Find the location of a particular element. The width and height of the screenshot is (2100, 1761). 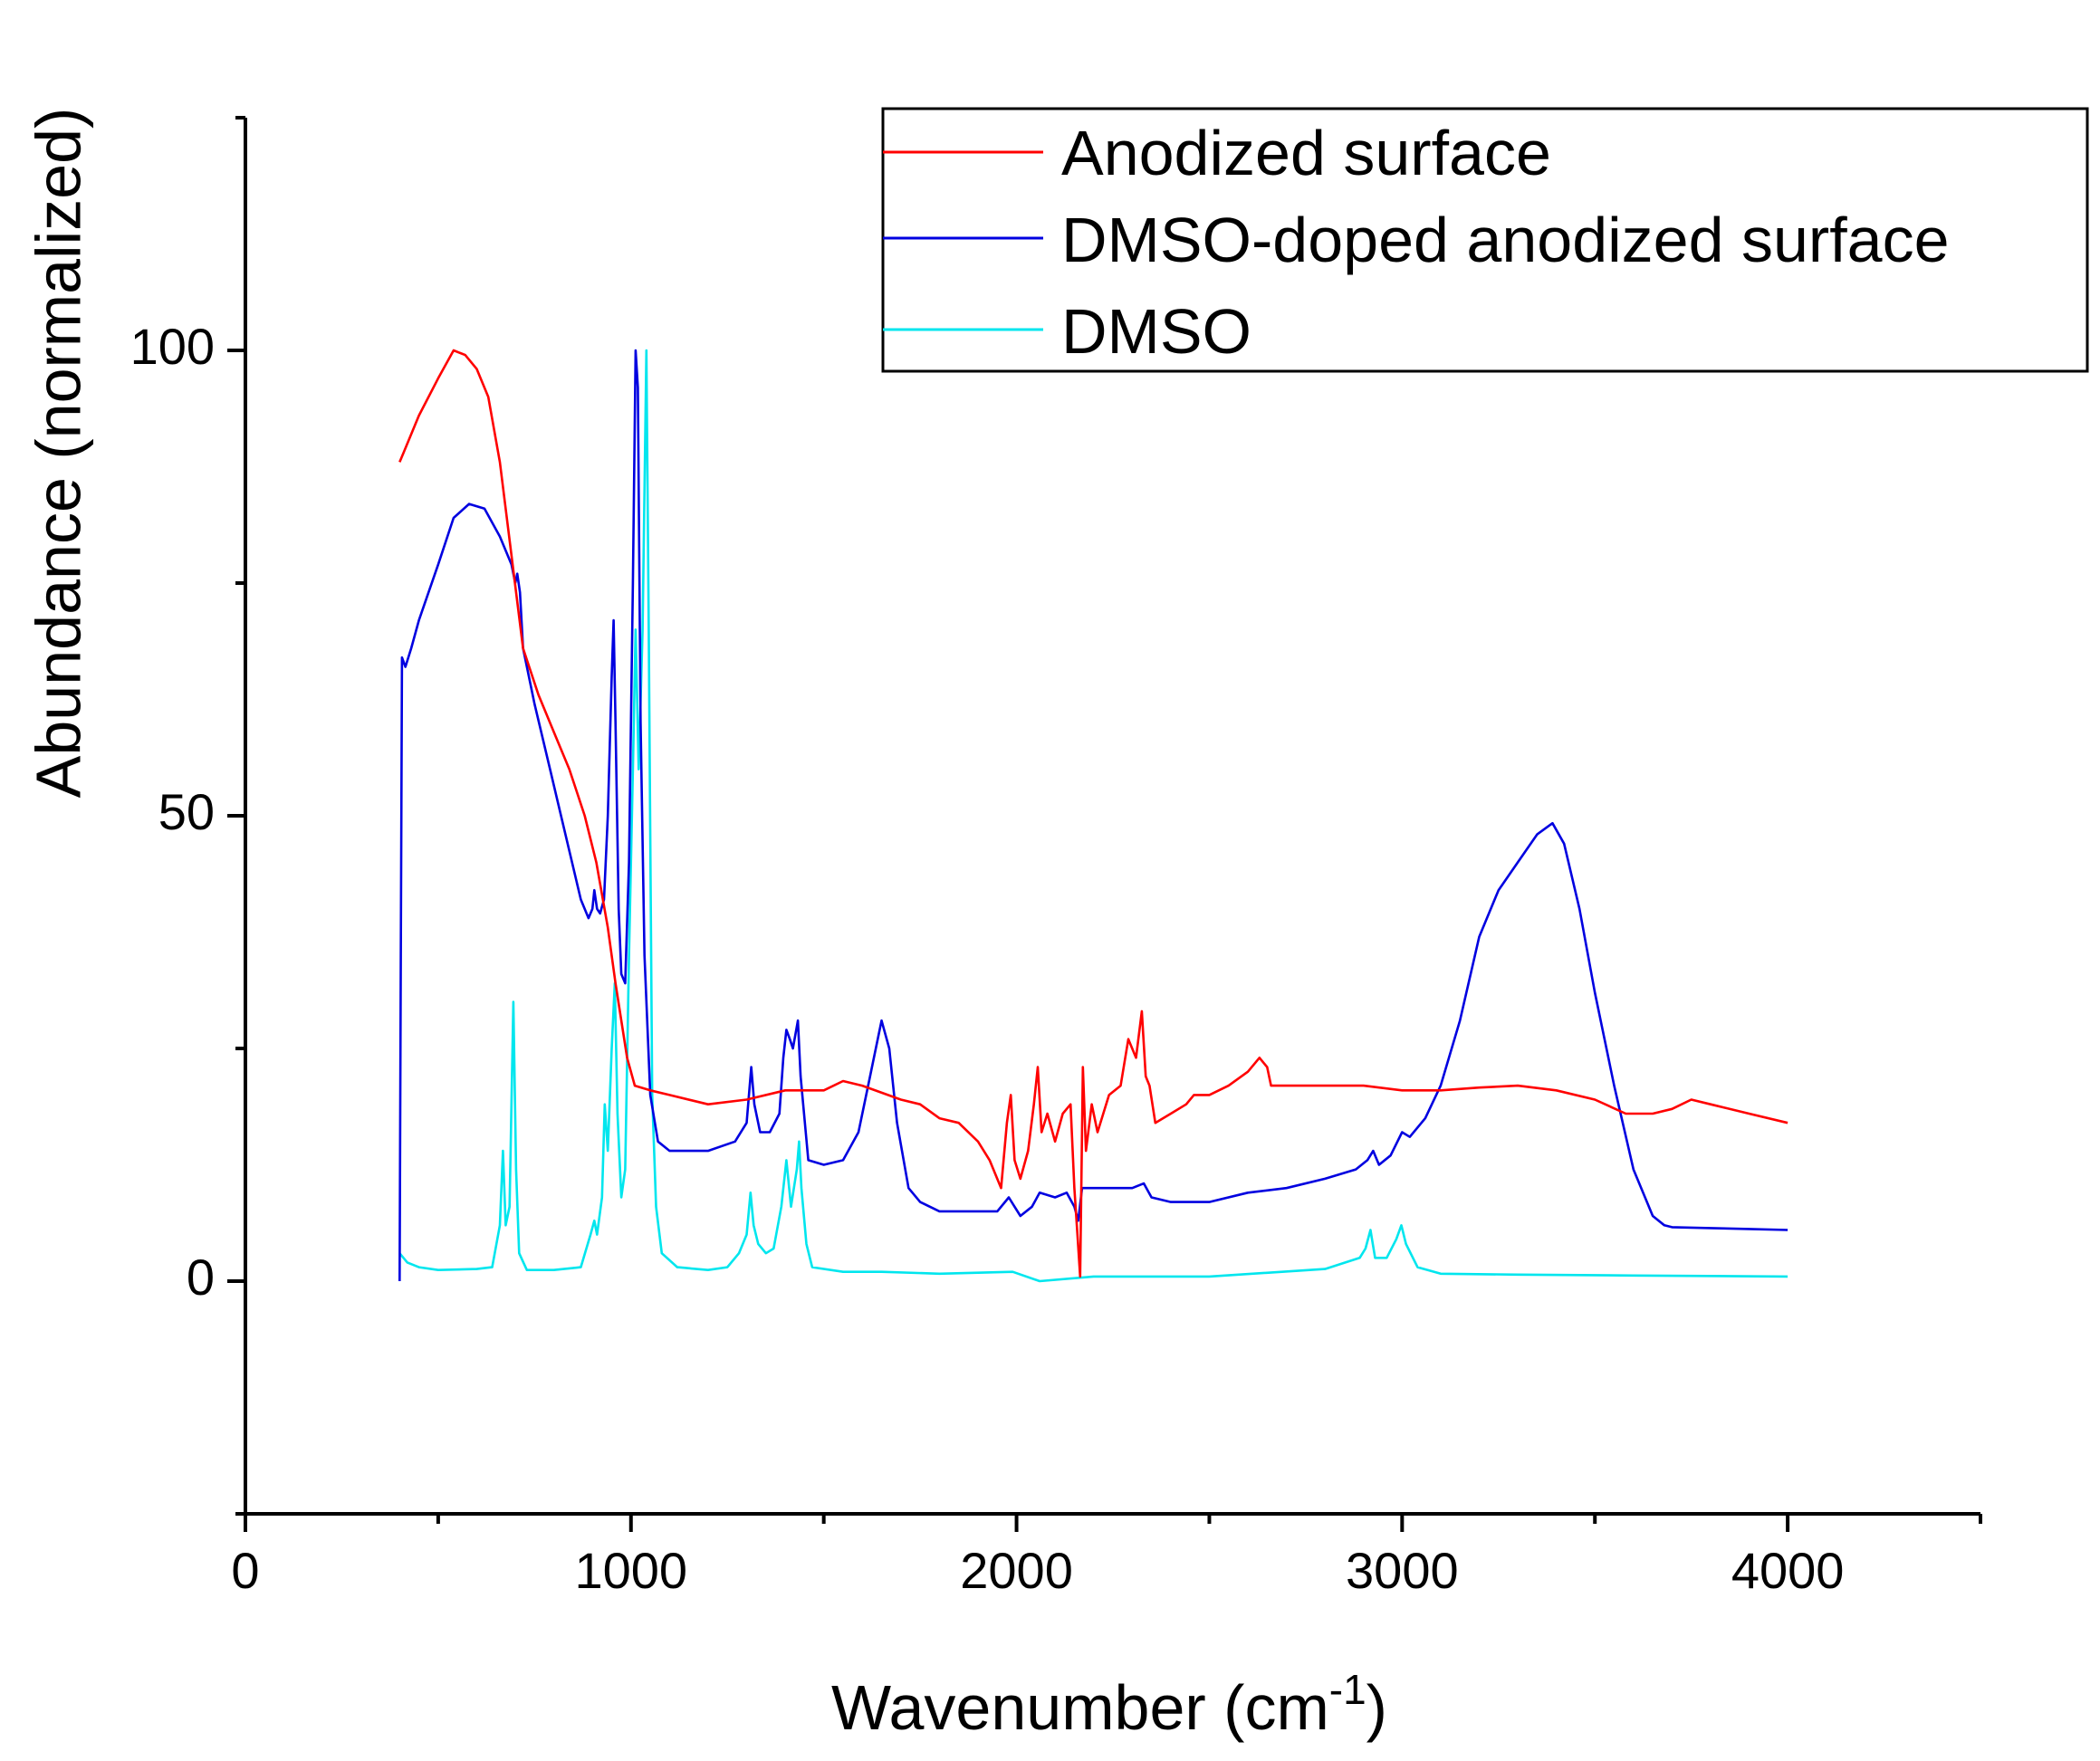

x-axis-title-end: ) is located at coordinates (1376, 1708).